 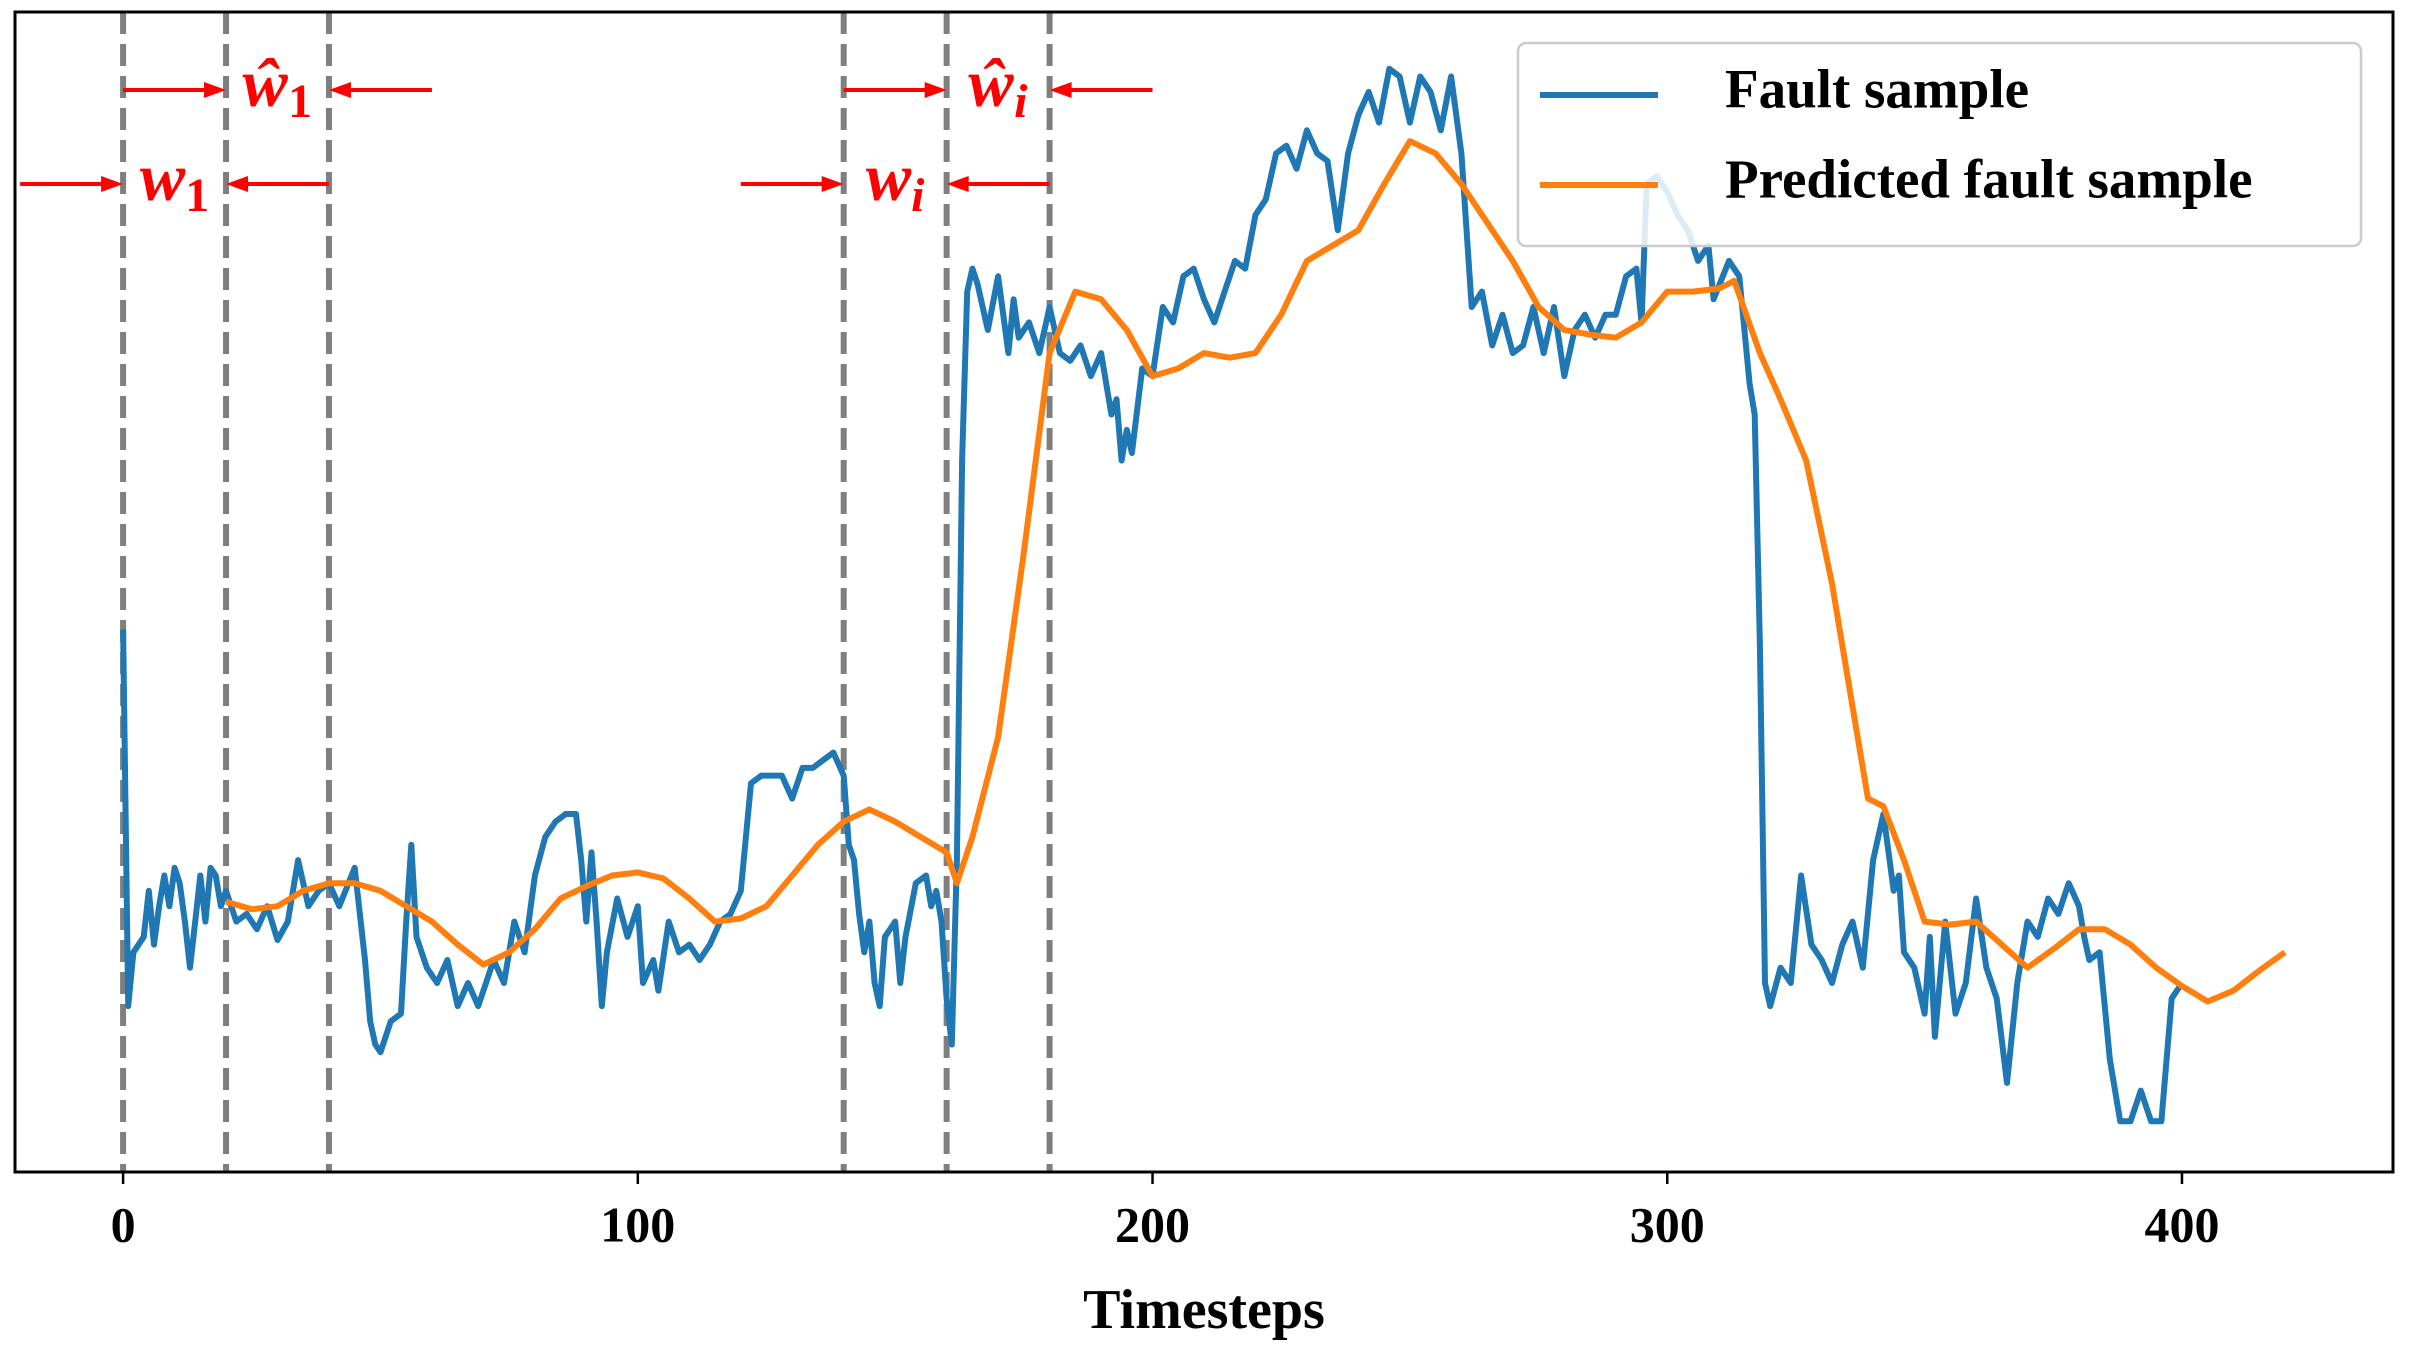 I want to click on x-tick-label: 400, so click(x=2181, y=1224).